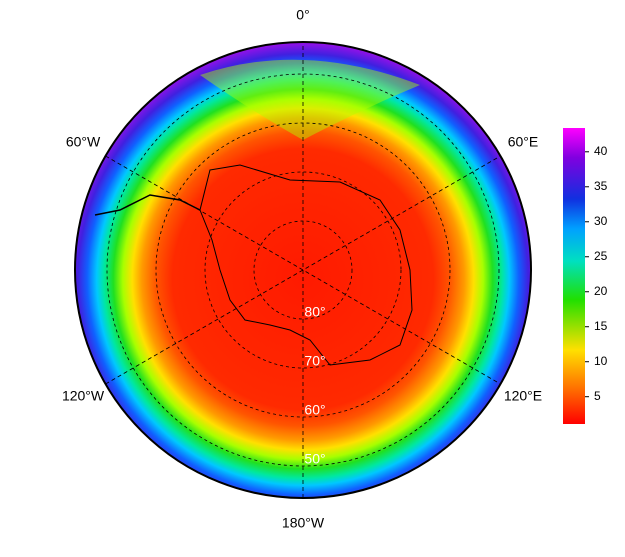  Describe the element at coordinates (601, 186) in the screenshot. I see `colorbar-tick-label: 35` at that location.